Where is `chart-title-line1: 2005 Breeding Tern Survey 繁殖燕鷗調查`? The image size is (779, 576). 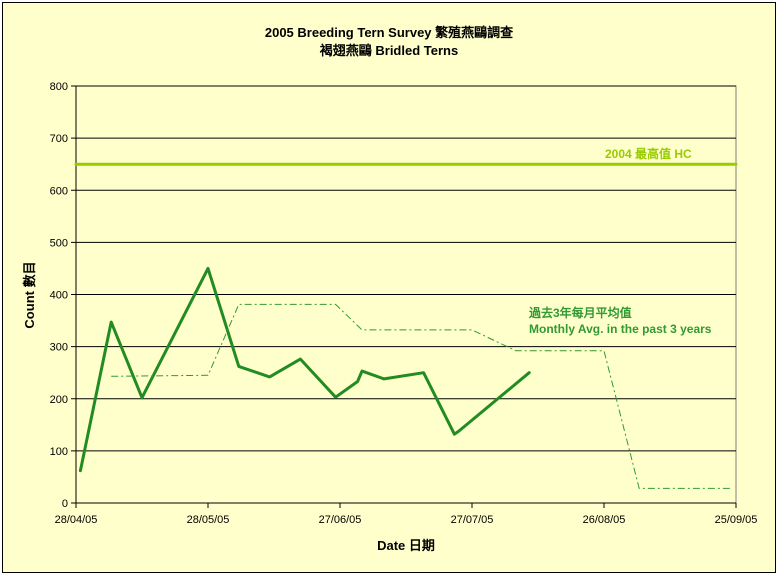
chart-title-line1: 2005 Breeding Tern Survey 繁殖燕鷗調查 is located at coordinates (389, 32).